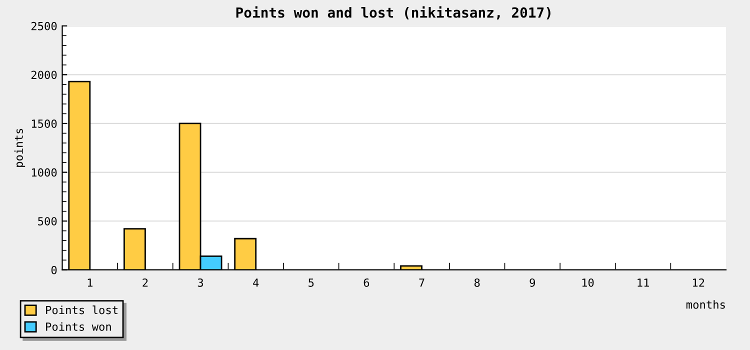 The image size is (750, 350). Describe the element at coordinates (367, 282) in the screenshot. I see `x-tick-label: 6` at that location.